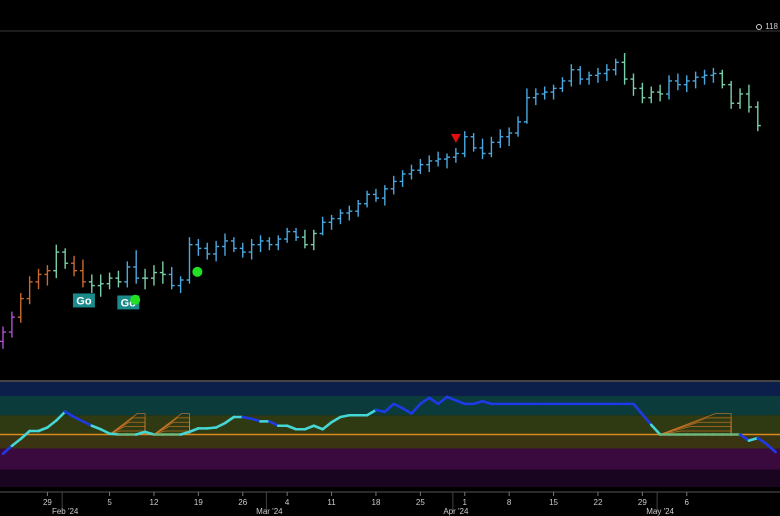 The image size is (780, 516). Describe the element at coordinates (135, 299) in the screenshot. I see `green-dot-signal` at that location.